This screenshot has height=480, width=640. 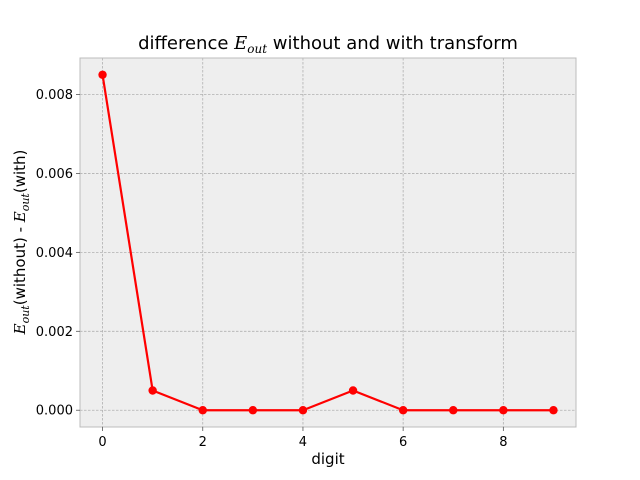 I want to click on y-axis: 0.000 0.002 0.004 0.006 0.008, so click(x=58, y=253).